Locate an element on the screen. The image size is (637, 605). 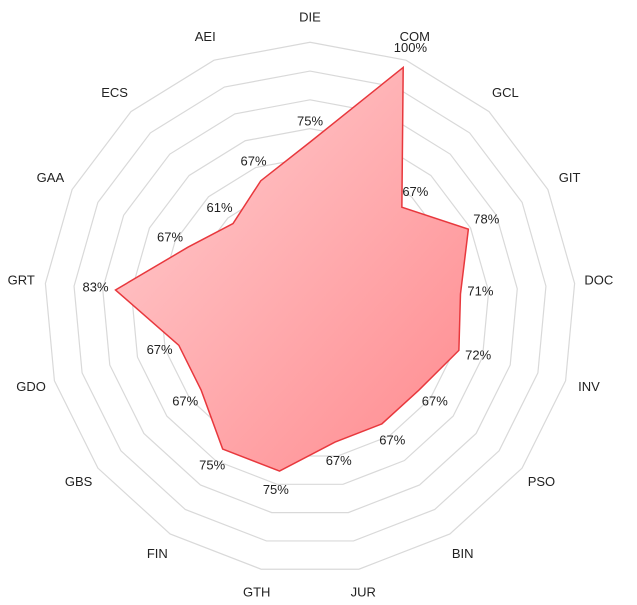
data-label: 100% is located at coordinates (411, 47).